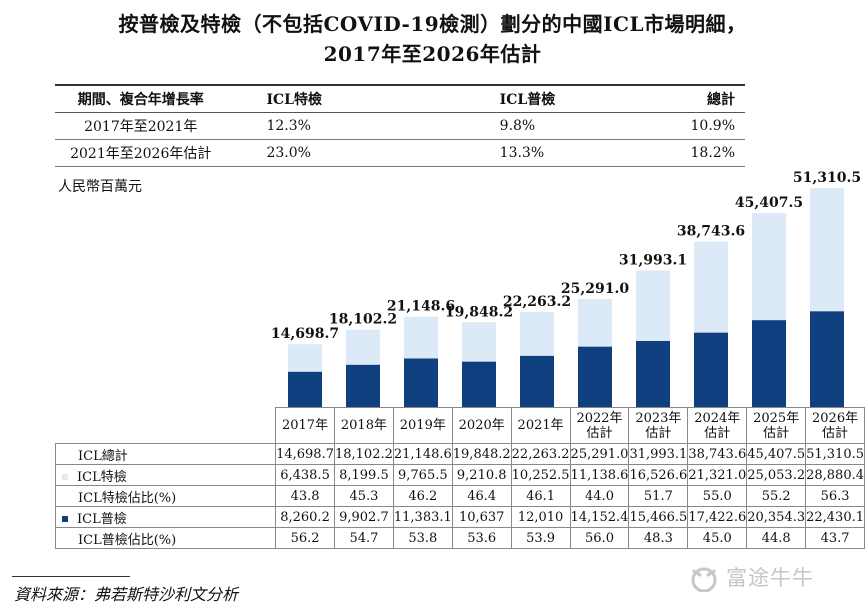 The width and height of the screenshot is (865, 611). What do you see at coordinates (166, 425) in the screenshot?
I see `data-table-corner` at bounding box center [166, 425].